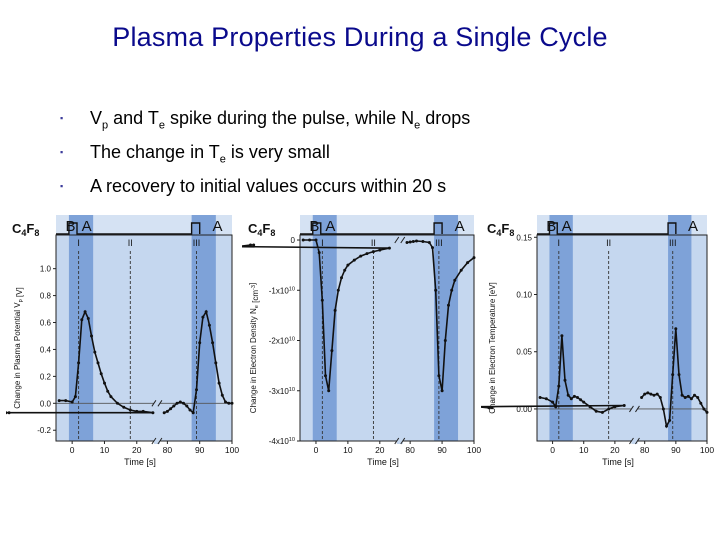  I want to click on y-tick-label: -0.2, so click(44, 430).